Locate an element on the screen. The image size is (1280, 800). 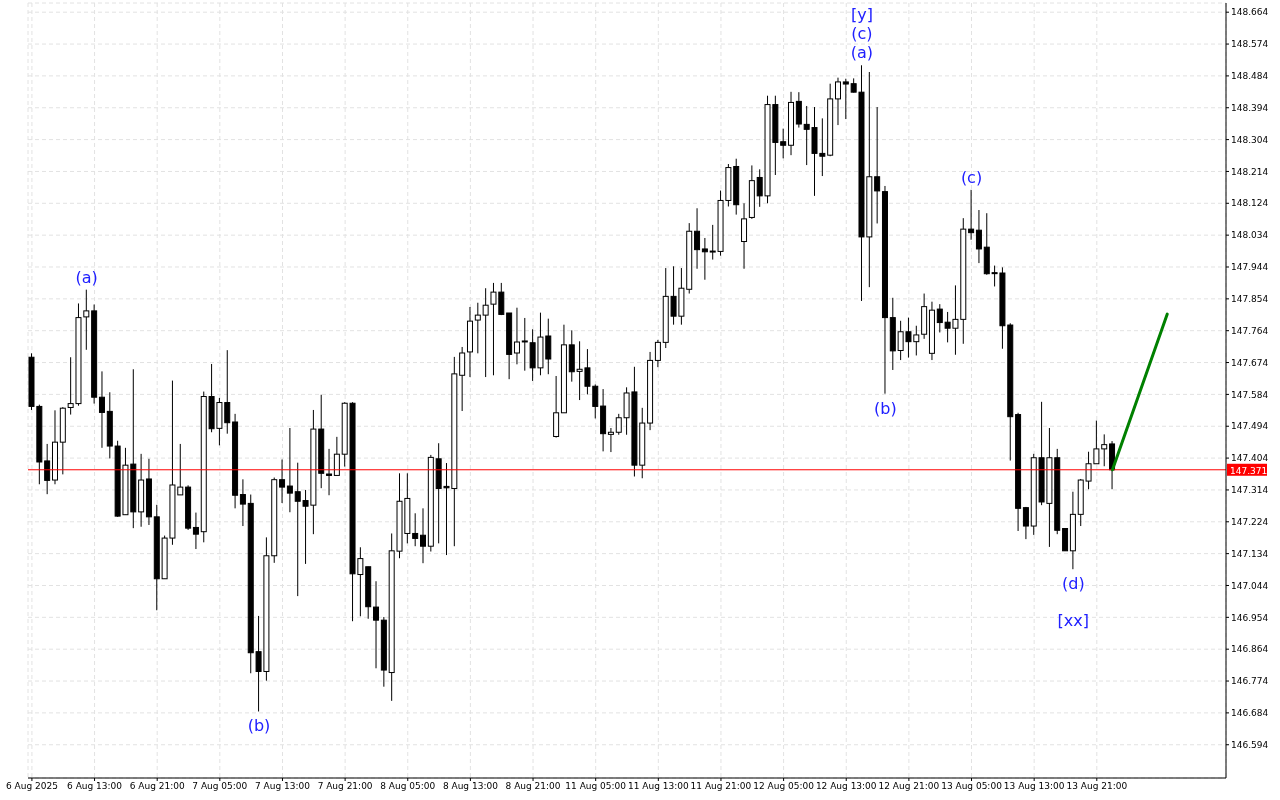
y-tick-label: 146.954 is located at coordinates (1250, 617).